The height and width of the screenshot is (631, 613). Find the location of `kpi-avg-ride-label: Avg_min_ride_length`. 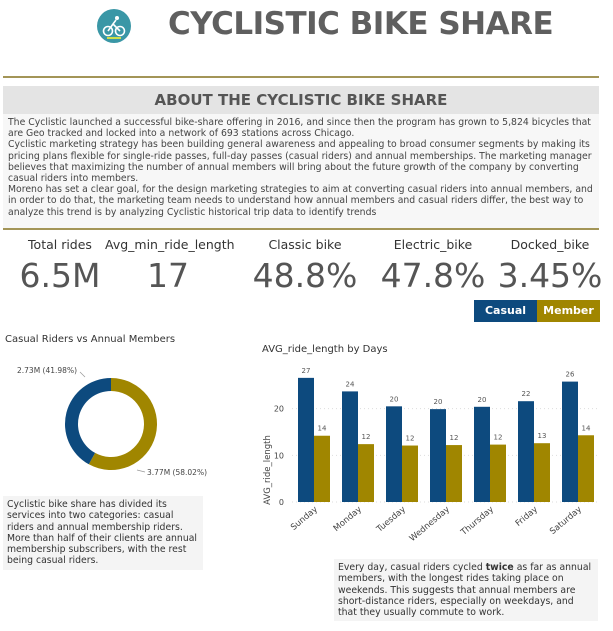

kpi-avg-ride-label: Avg_min_ride_length is located at coordinates (170, 244).